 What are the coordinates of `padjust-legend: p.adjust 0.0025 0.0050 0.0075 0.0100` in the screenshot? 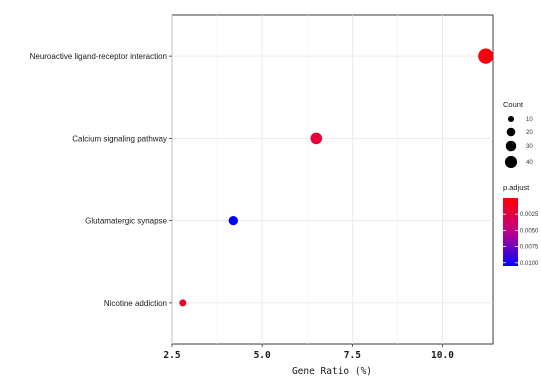 It's located at (521, 225).